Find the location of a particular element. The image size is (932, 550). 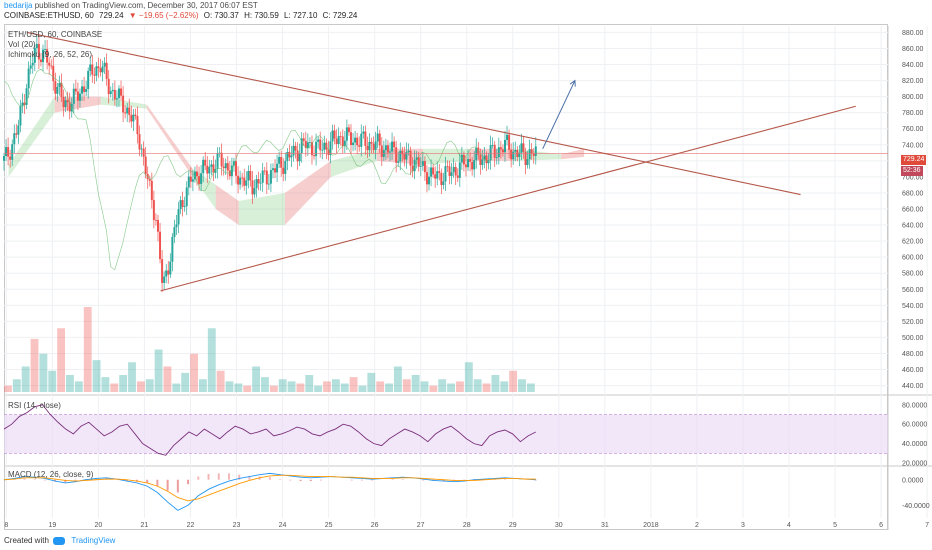

open-value: O: 730.37 is located at coordinates (221, 15).